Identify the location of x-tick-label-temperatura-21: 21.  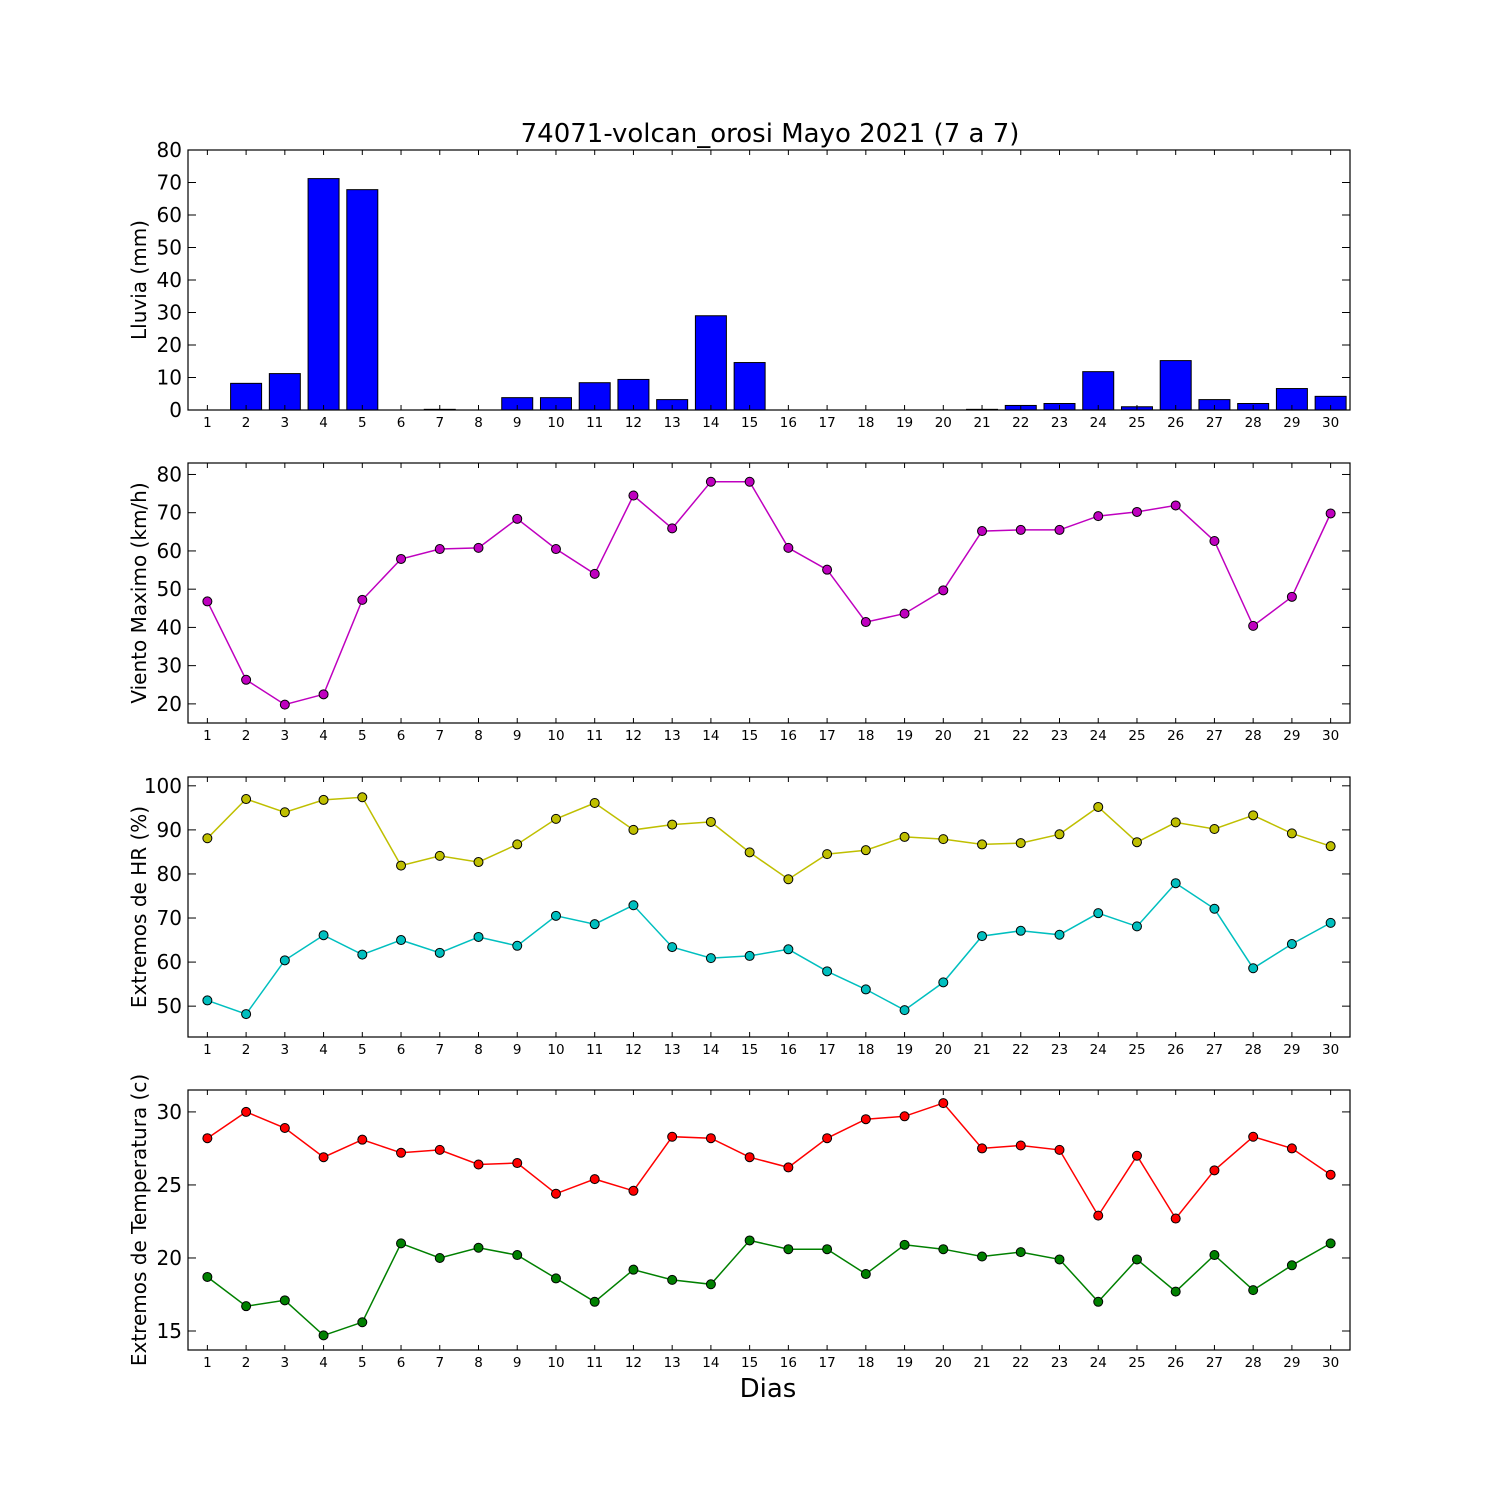
(981, 1363).